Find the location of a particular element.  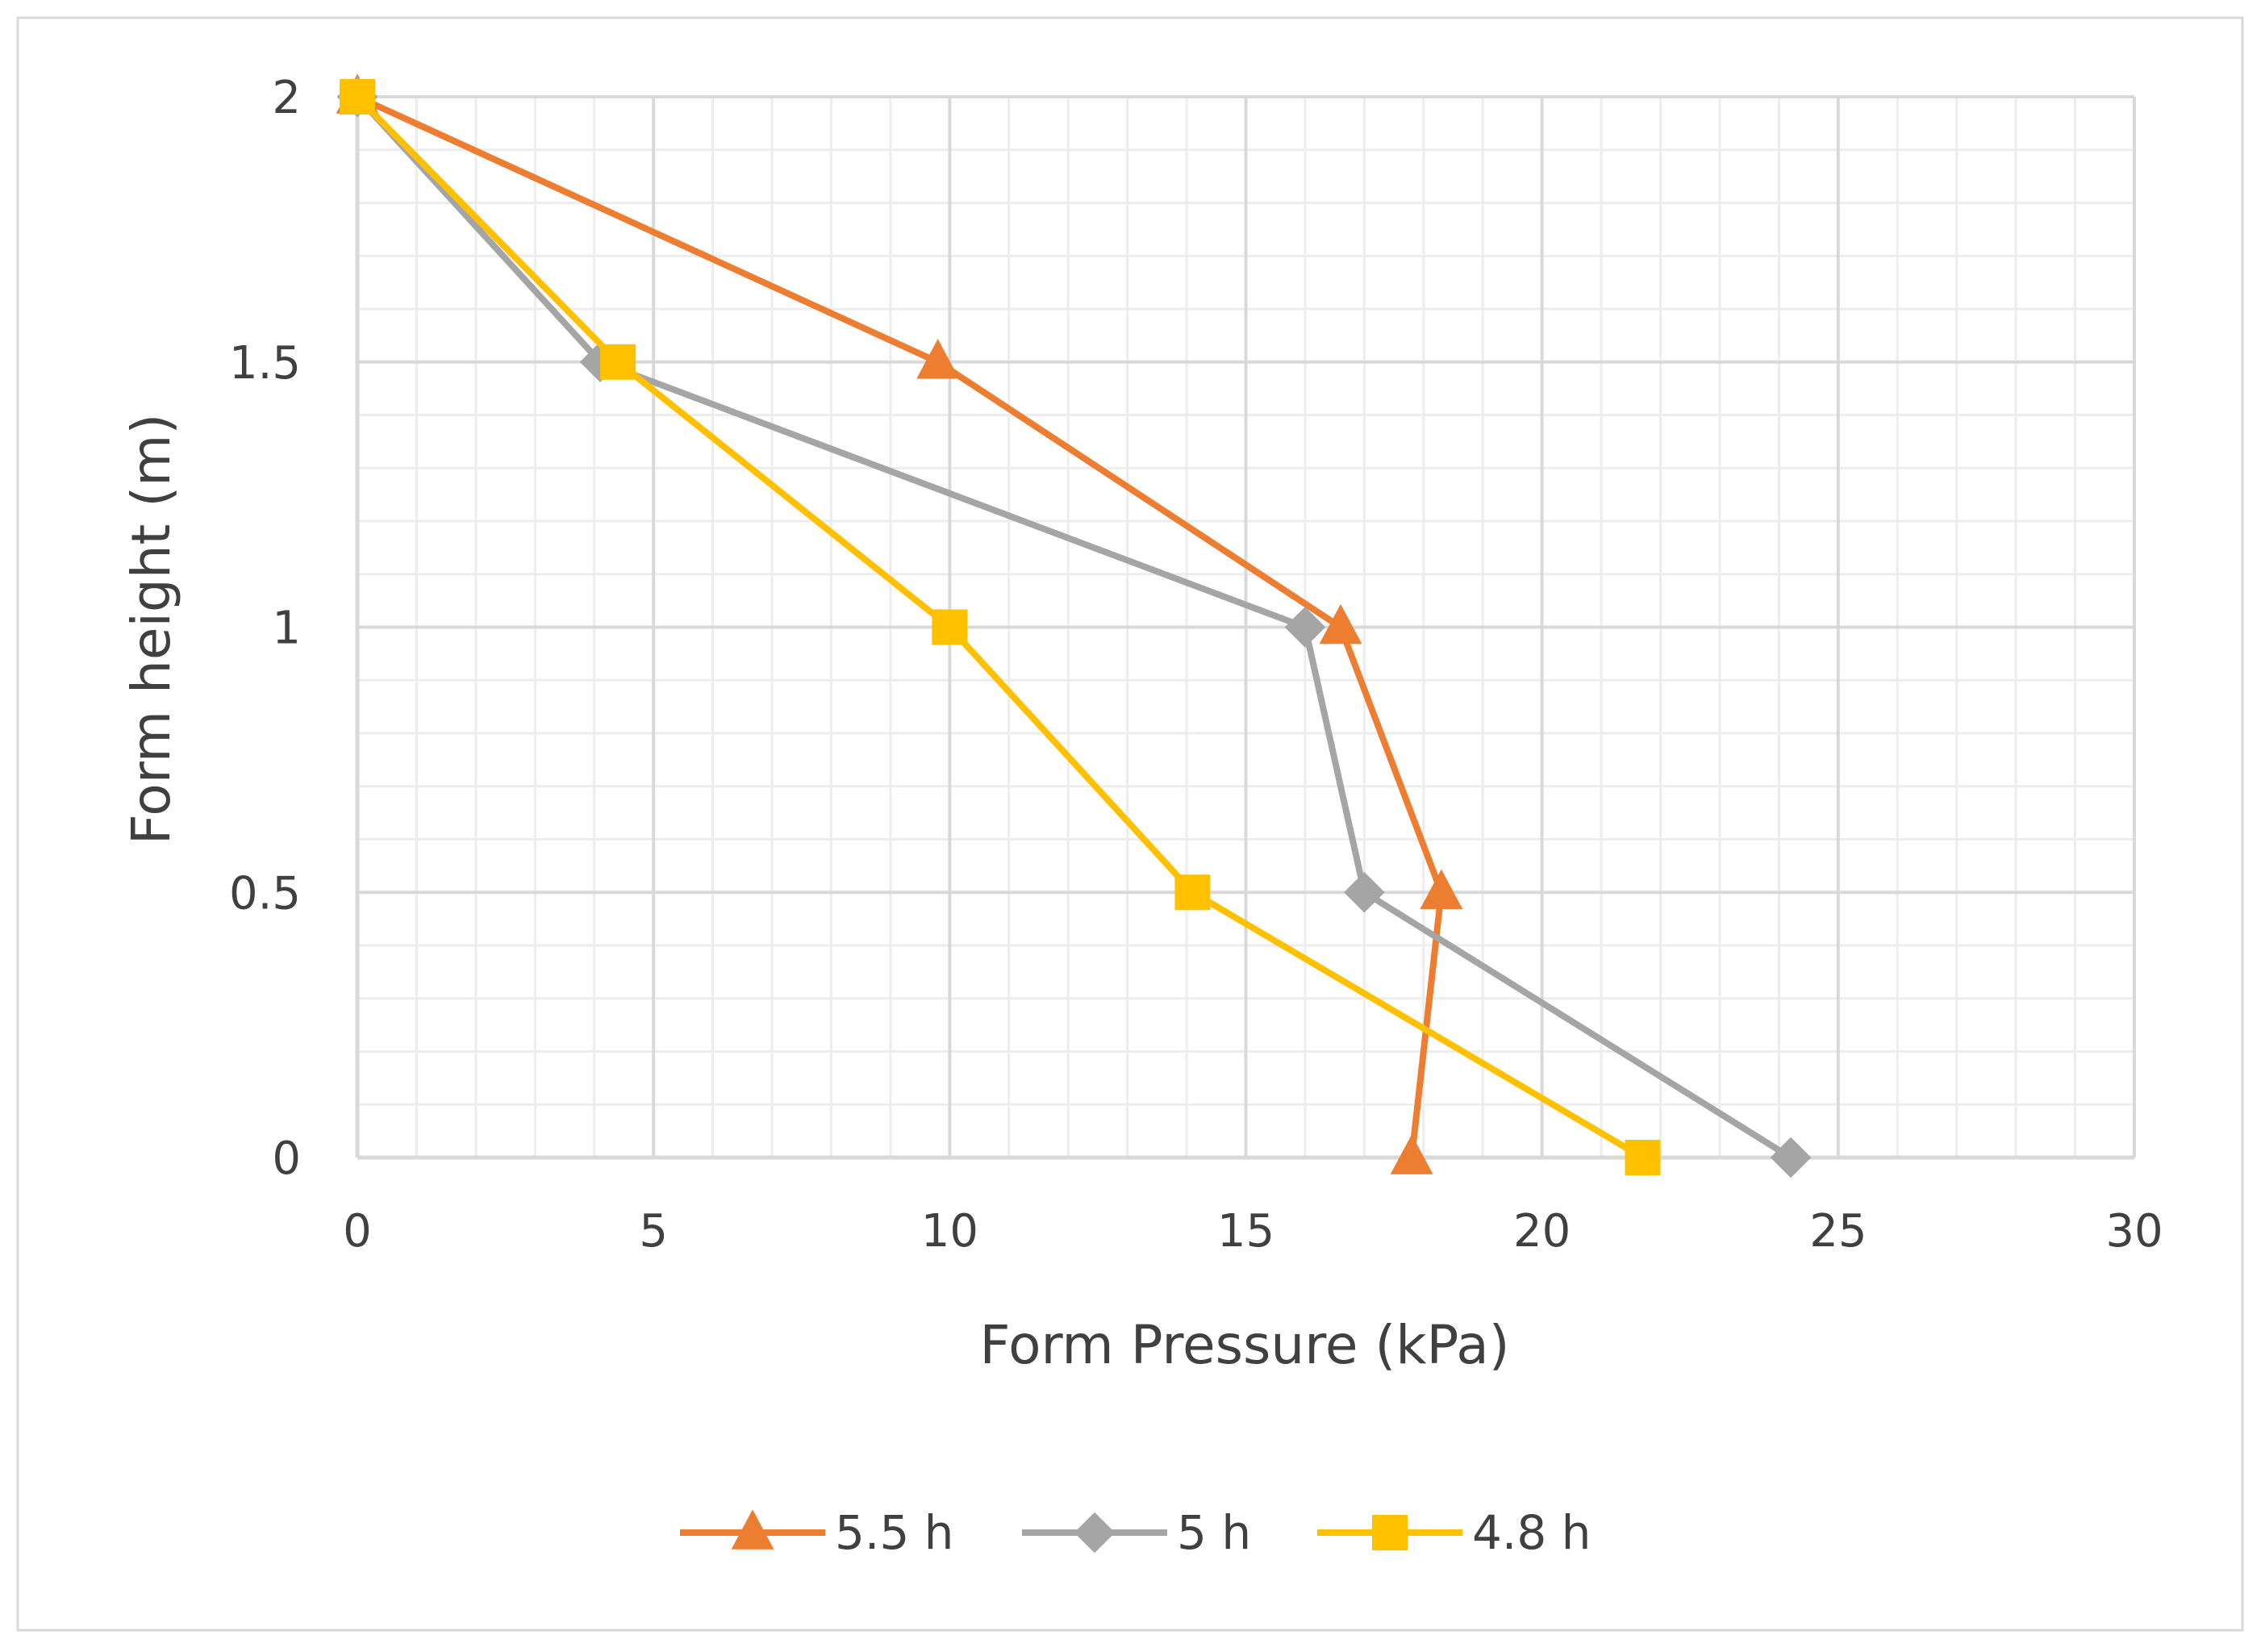

x-tick-label: 5 is located at coordinates (653, 1231).